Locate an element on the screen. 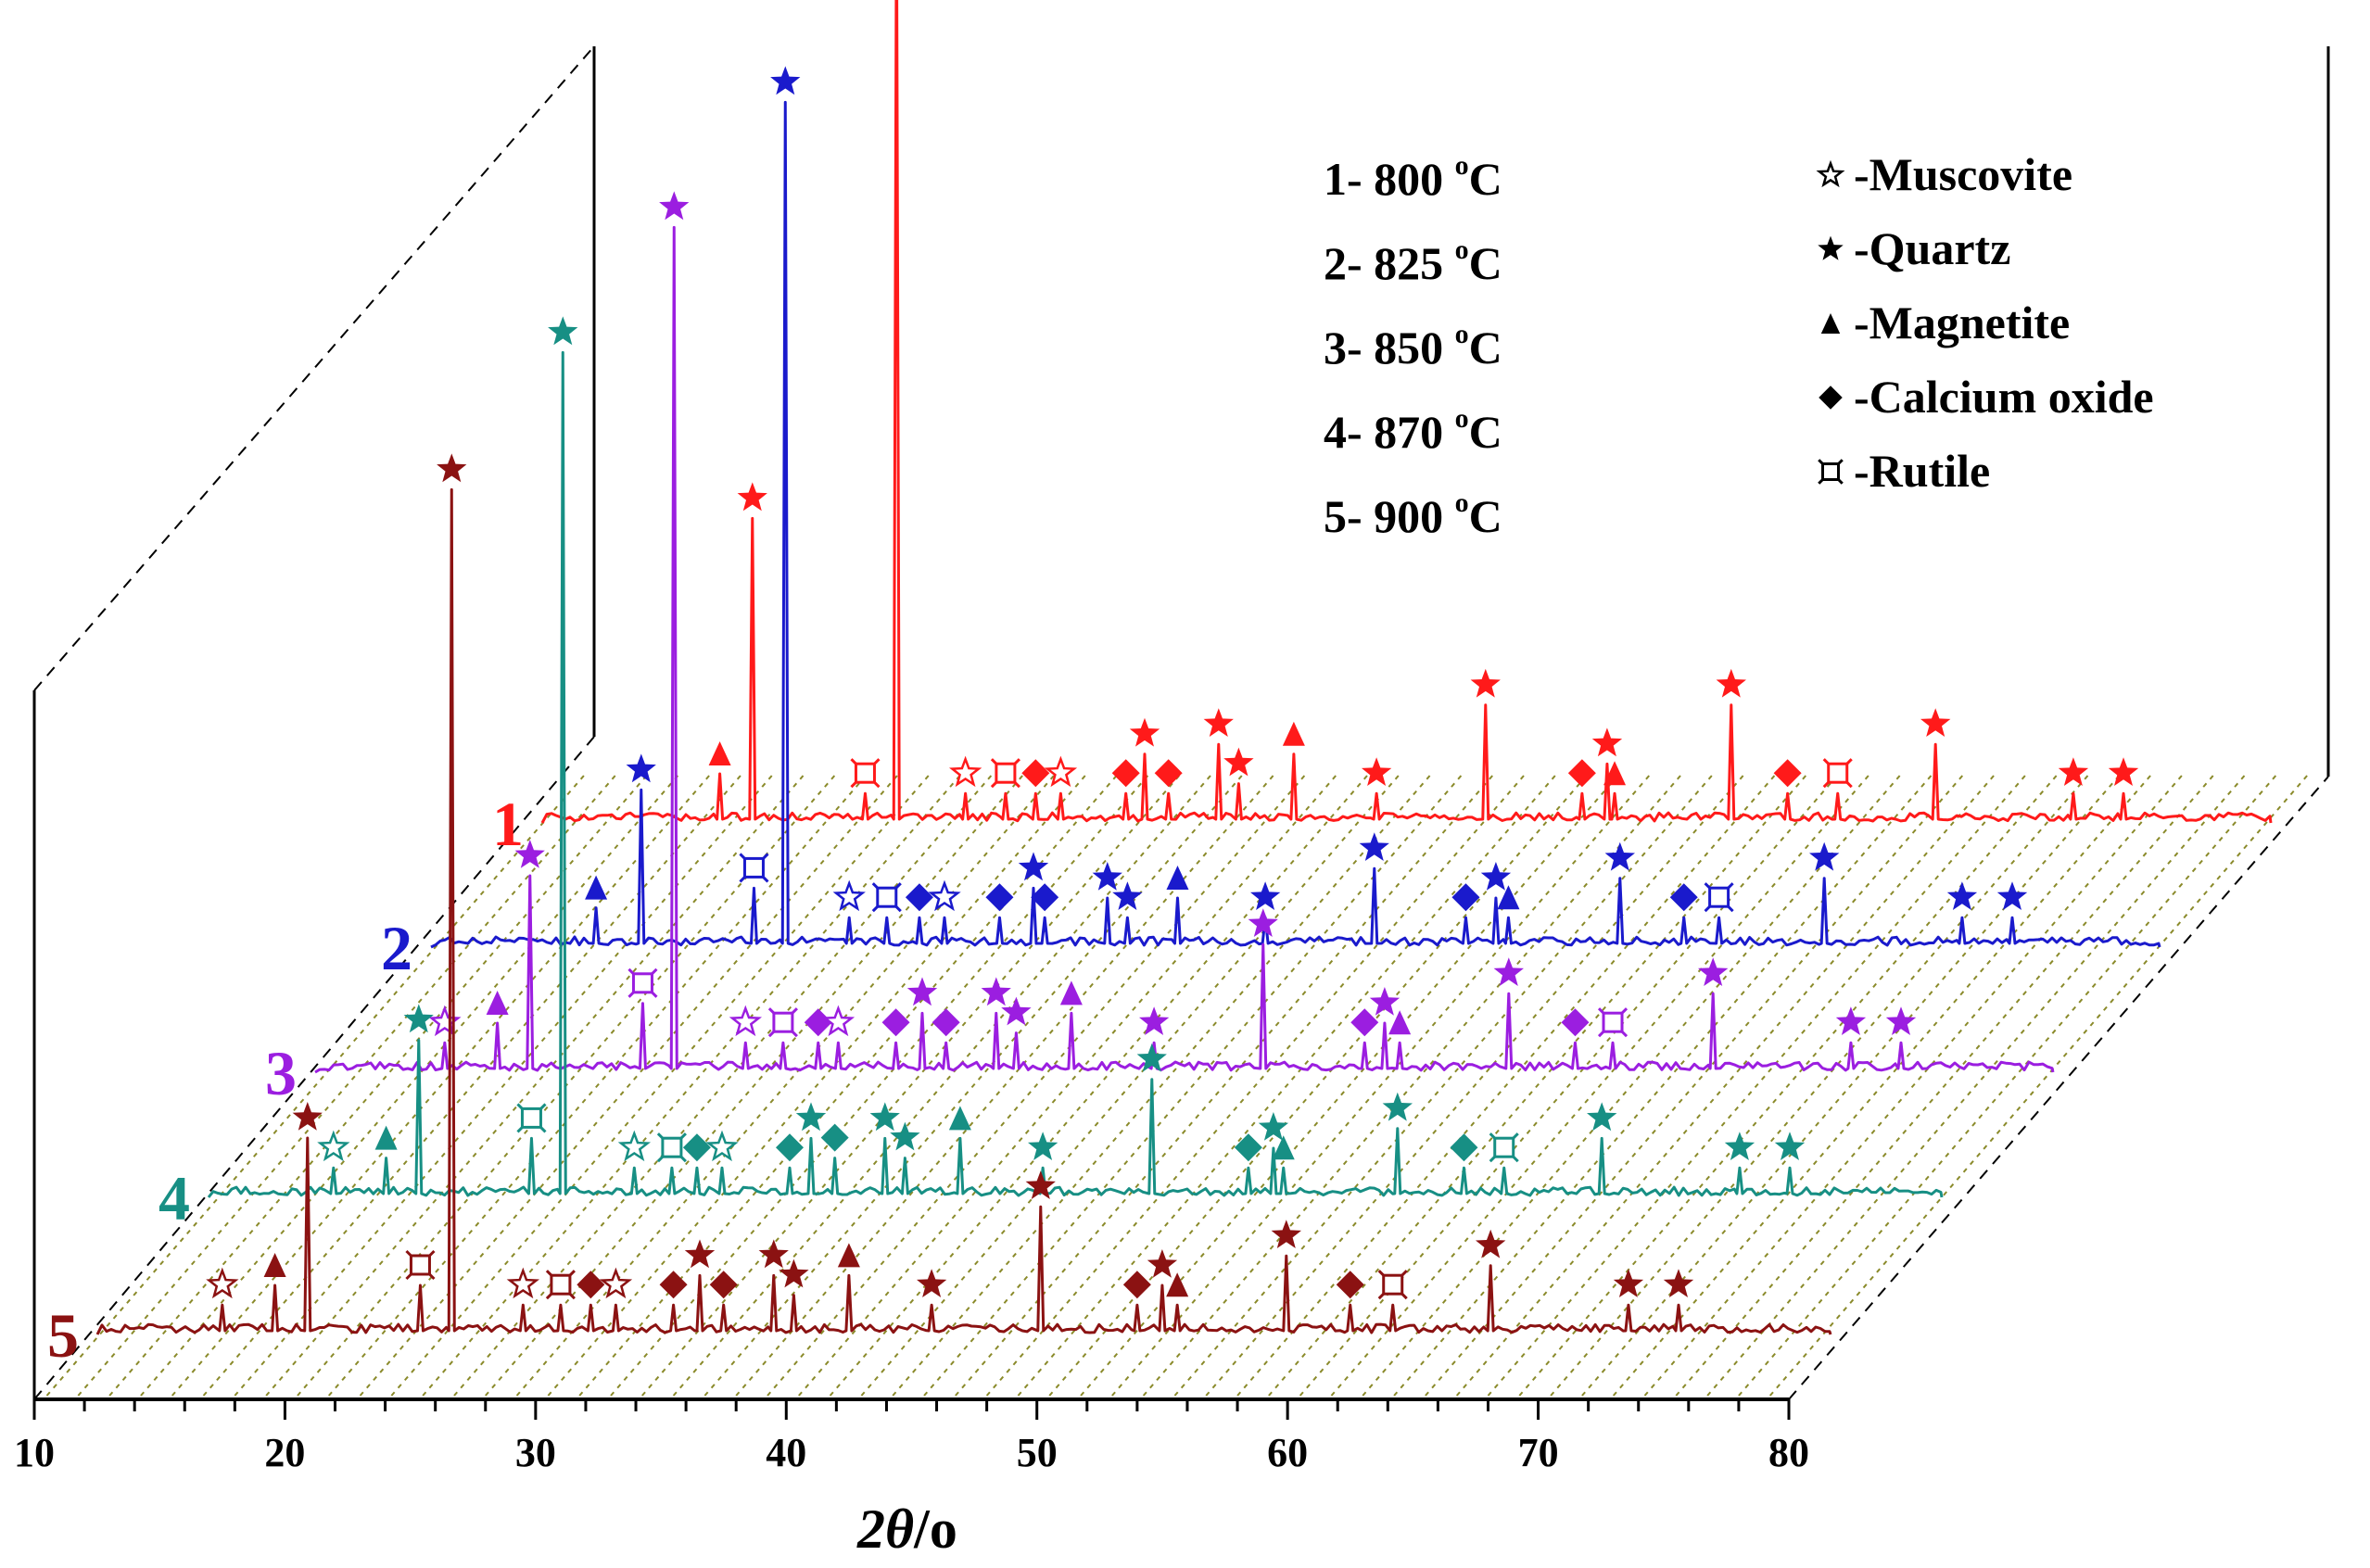  x-axis-title: 2θ/o is located at coordinates (906, 1529).